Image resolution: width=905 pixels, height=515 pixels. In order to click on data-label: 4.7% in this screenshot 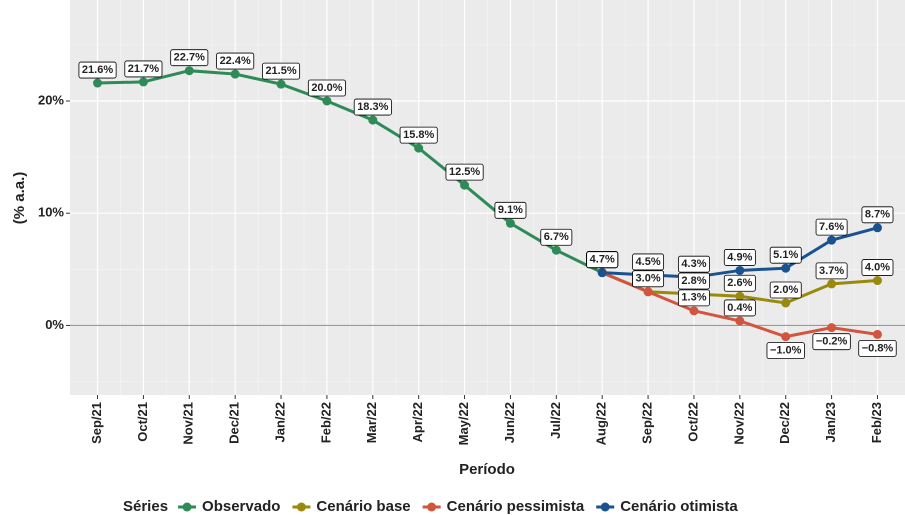, I will do `click(602, 260)`.